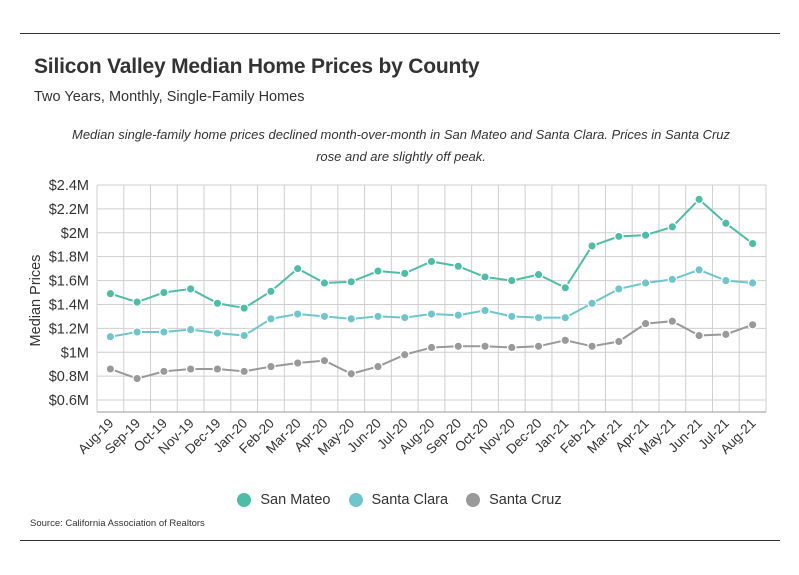 This screenshot has height=575, width=799. Describe the element at coordinates (75, 234) in the screenshot. I see `y-tick-label: $2M` at that location.